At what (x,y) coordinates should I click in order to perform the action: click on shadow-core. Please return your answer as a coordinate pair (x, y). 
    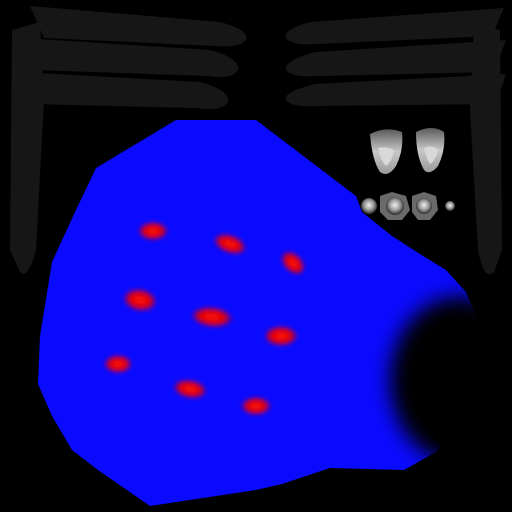
    Looking at the image, I should click on (459, 383).